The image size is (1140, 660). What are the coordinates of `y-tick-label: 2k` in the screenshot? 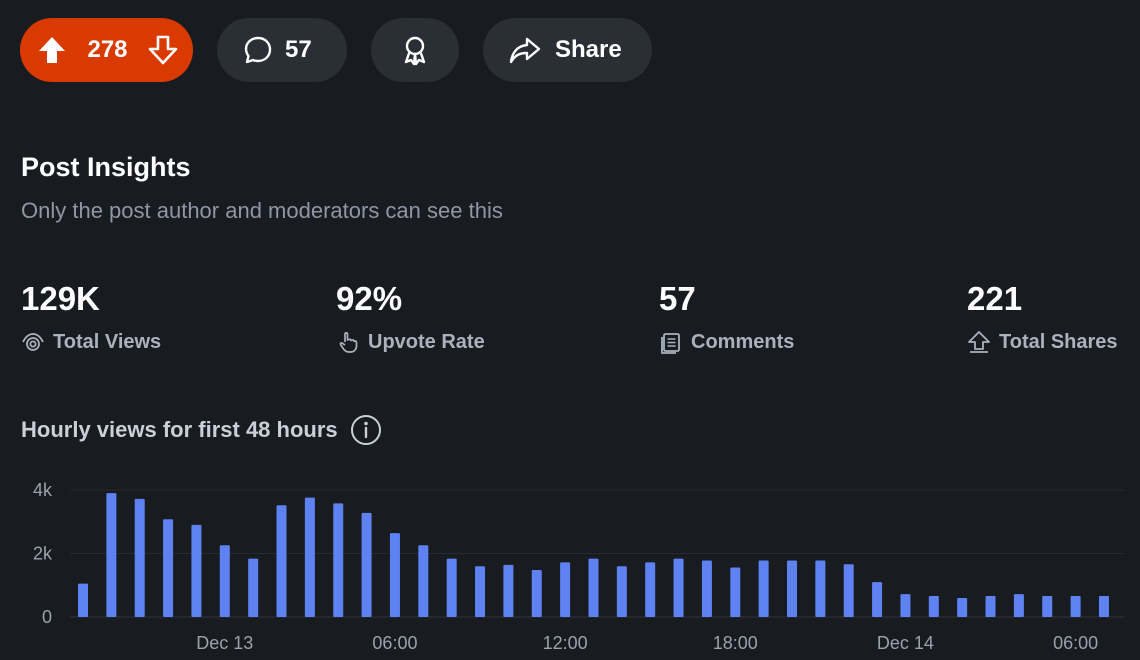 It's located at (43, 554).